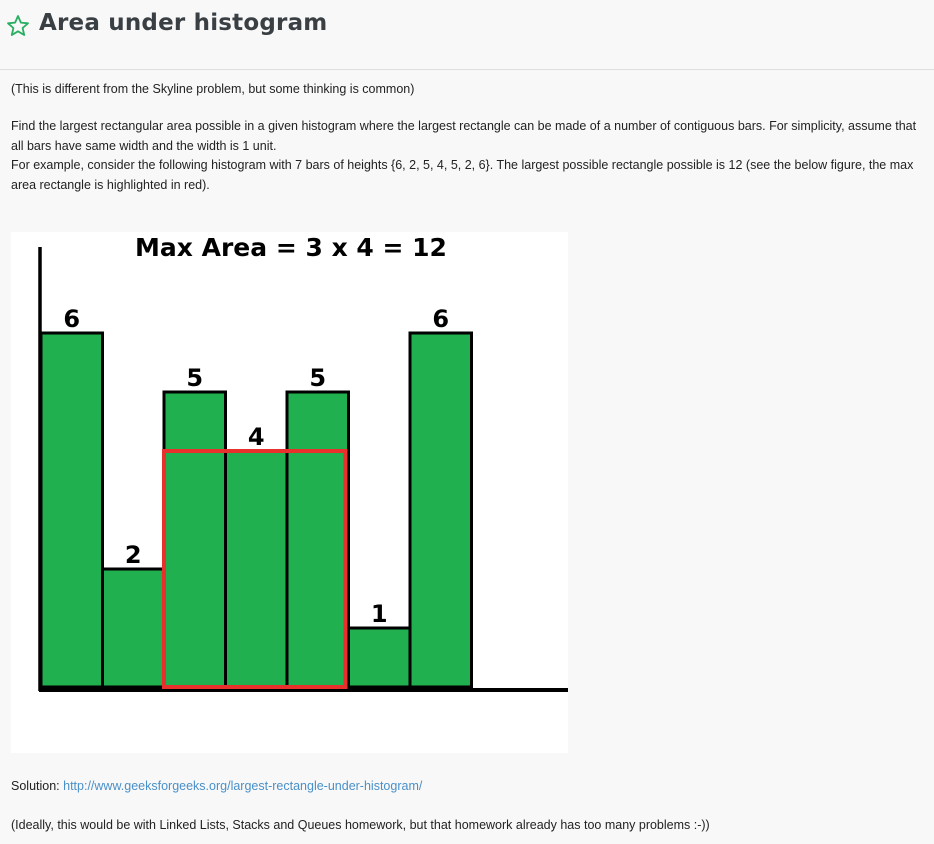 The image size is (934, 844). Describe the element at coordinates (37, 786) in the screenshot. I see `solution-label: Solution:` at that location.